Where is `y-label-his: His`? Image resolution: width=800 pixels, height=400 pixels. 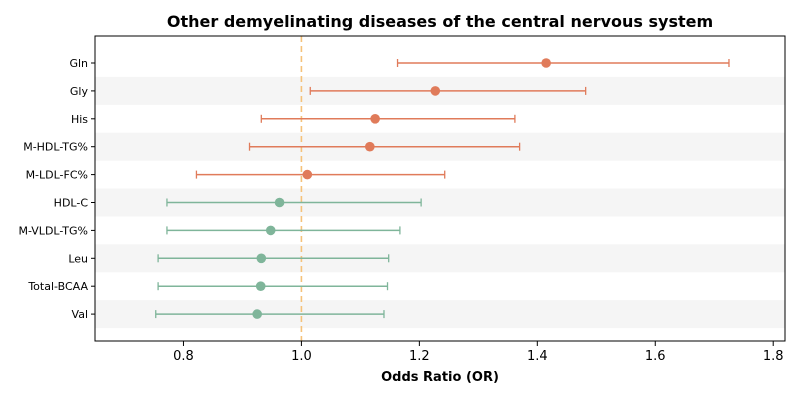 y-label-his: His is located at coordinates (79, 119).